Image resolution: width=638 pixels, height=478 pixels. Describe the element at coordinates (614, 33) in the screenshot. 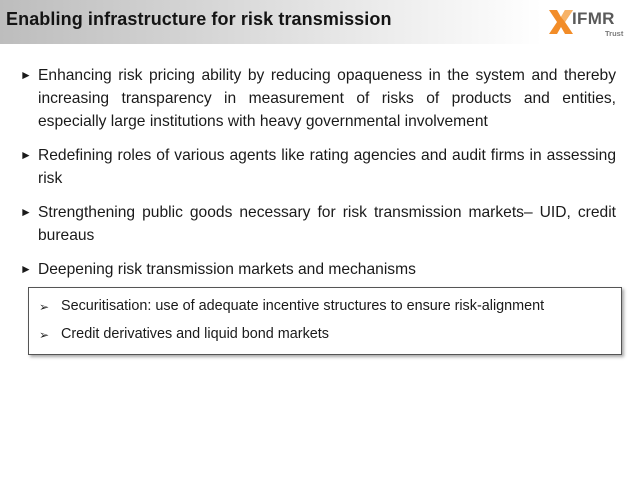

I see `logo-subtitle: Trust` at that location.